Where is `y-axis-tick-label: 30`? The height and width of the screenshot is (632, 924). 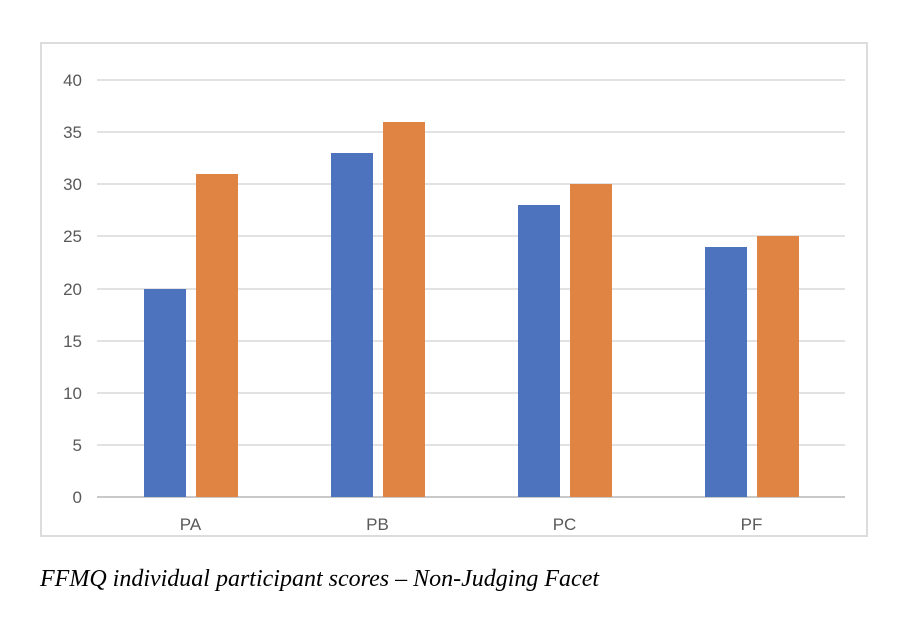 y-axis-tick-label: 30 is located at coordinates (72, 185).